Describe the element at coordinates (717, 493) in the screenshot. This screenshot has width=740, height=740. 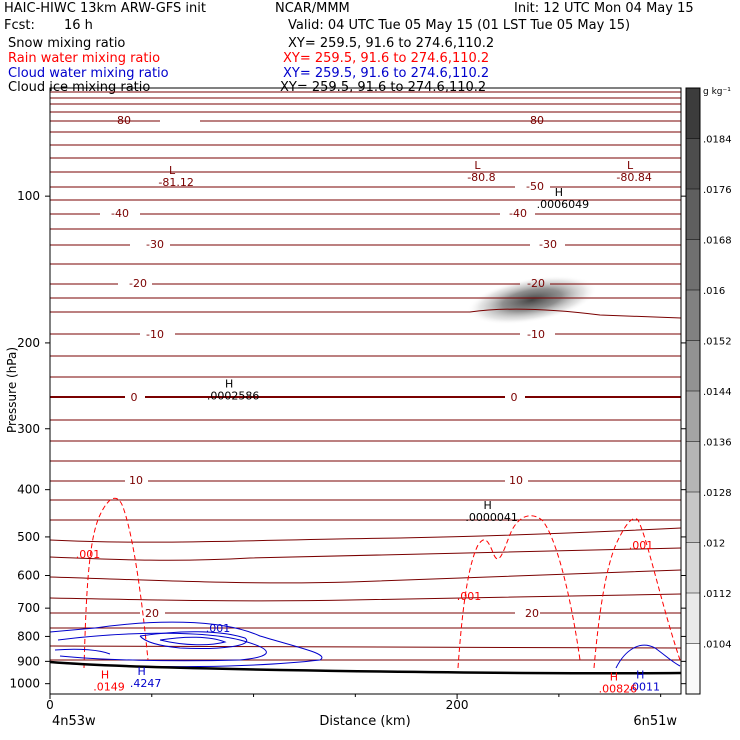
I see `colorbar-tick-label: .0128` at that location.